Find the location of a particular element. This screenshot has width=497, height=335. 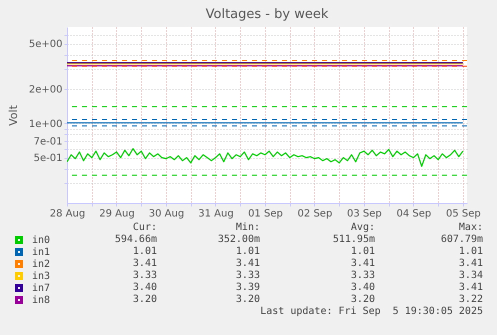

text: 594.66m is located at coordinates (135, 240).